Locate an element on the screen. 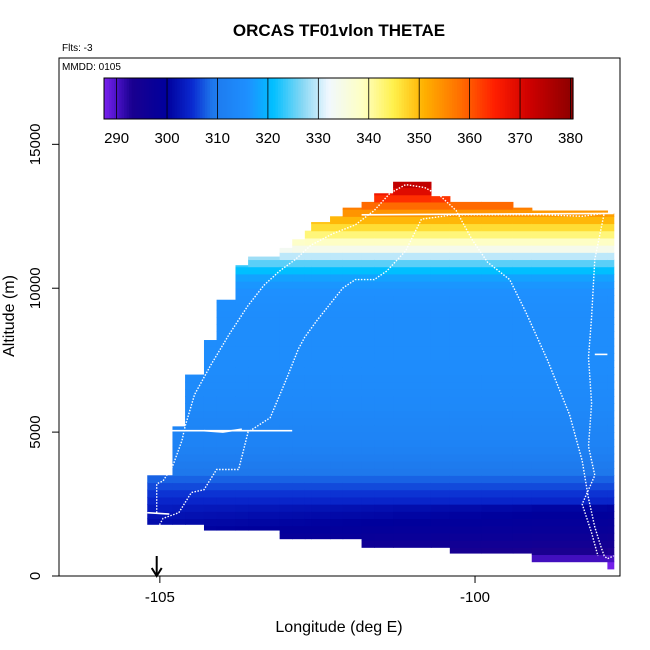 This screenshot has width=650, height=650. colorbar-tick-label: 300 is located at coordinates (167, 138).